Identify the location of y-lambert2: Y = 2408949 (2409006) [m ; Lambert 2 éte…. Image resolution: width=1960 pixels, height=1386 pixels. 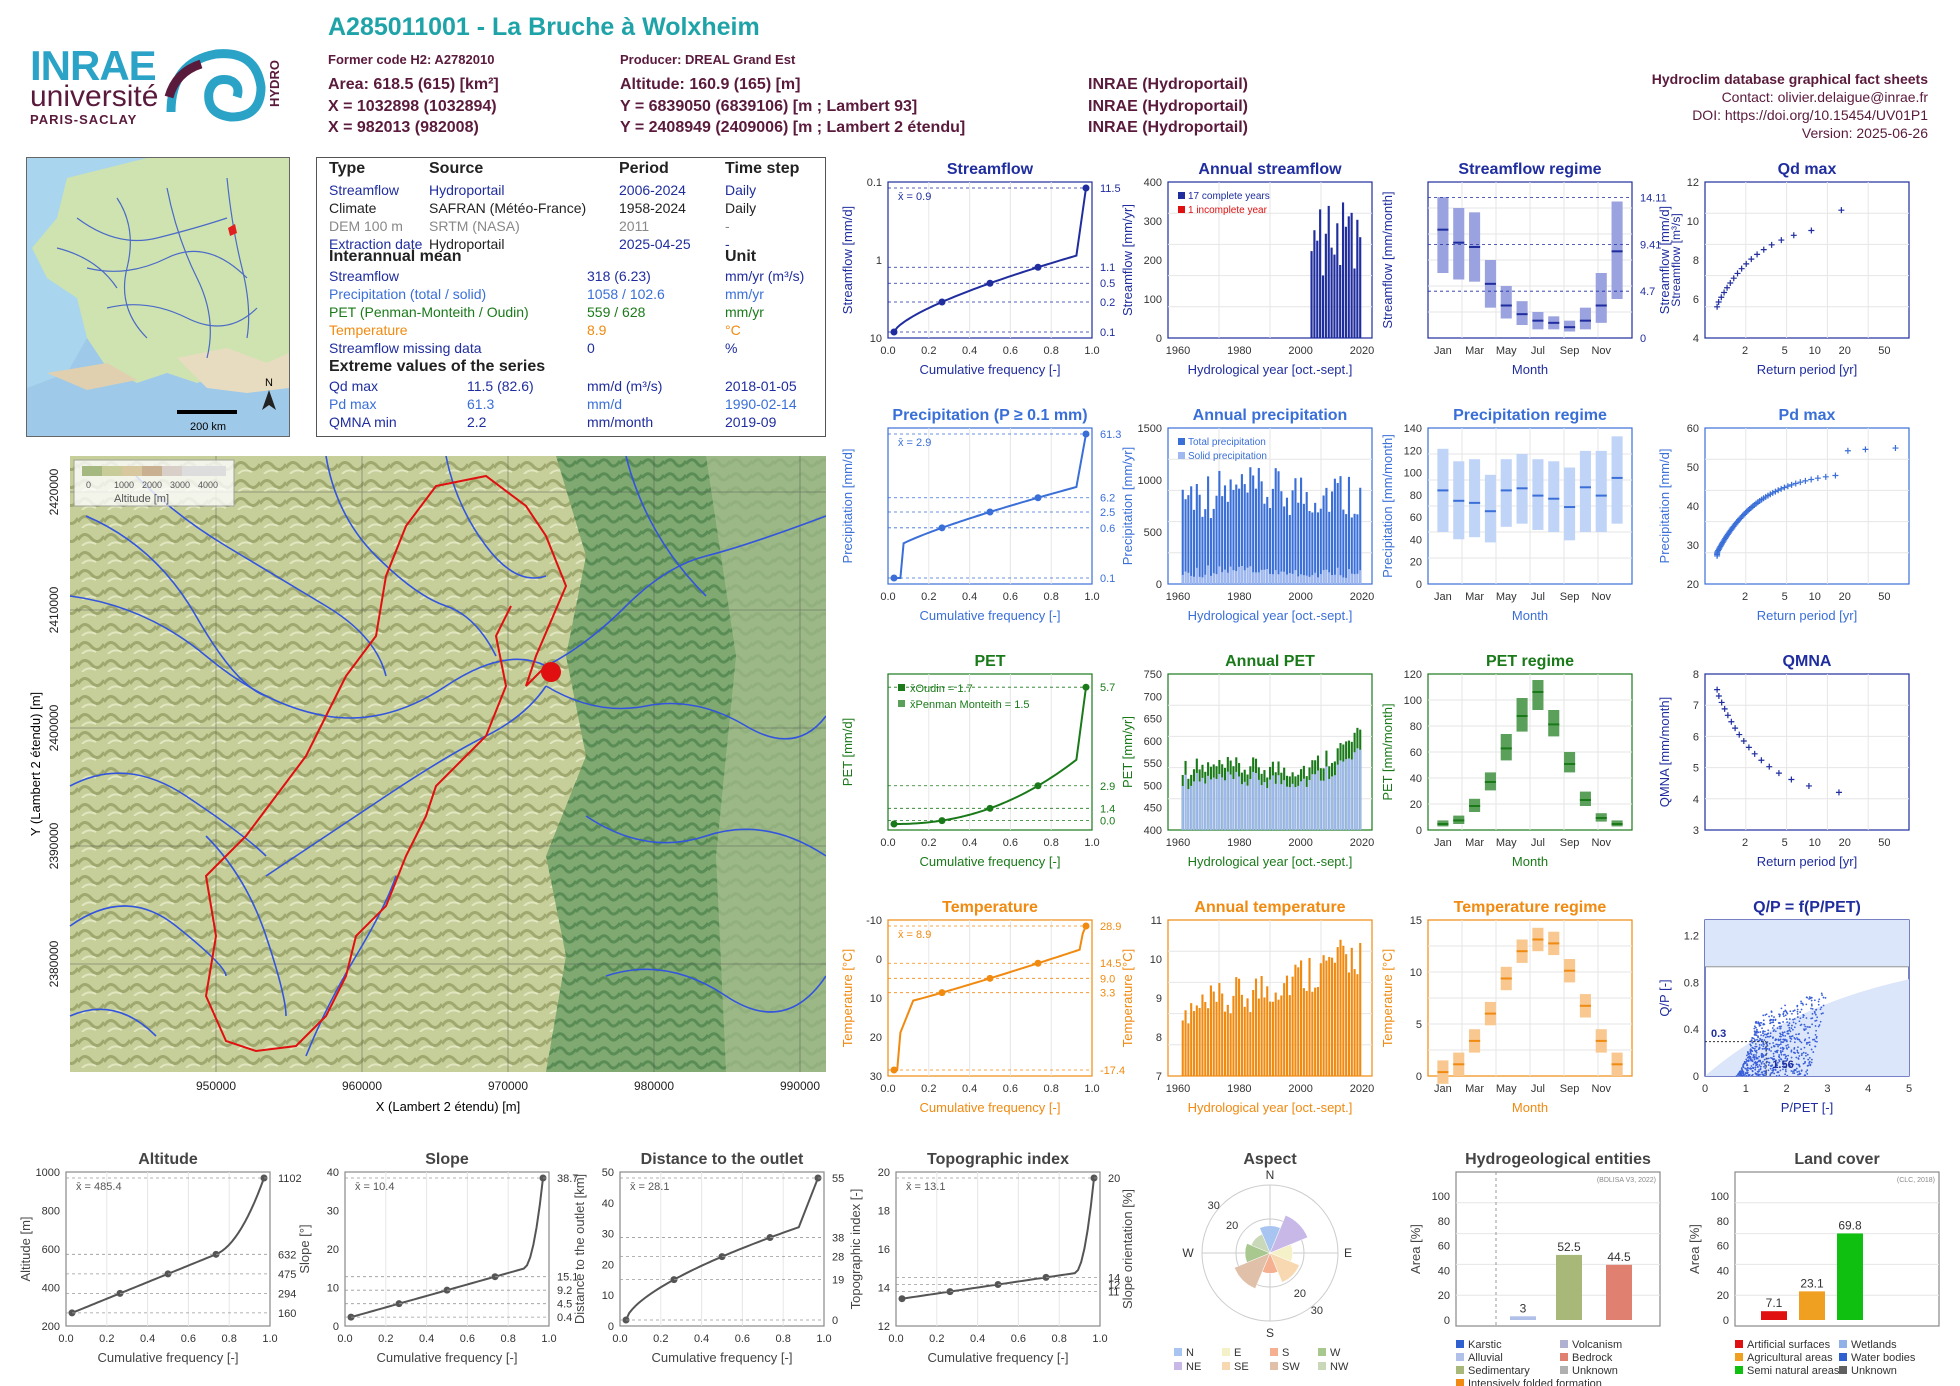
(793, 127).